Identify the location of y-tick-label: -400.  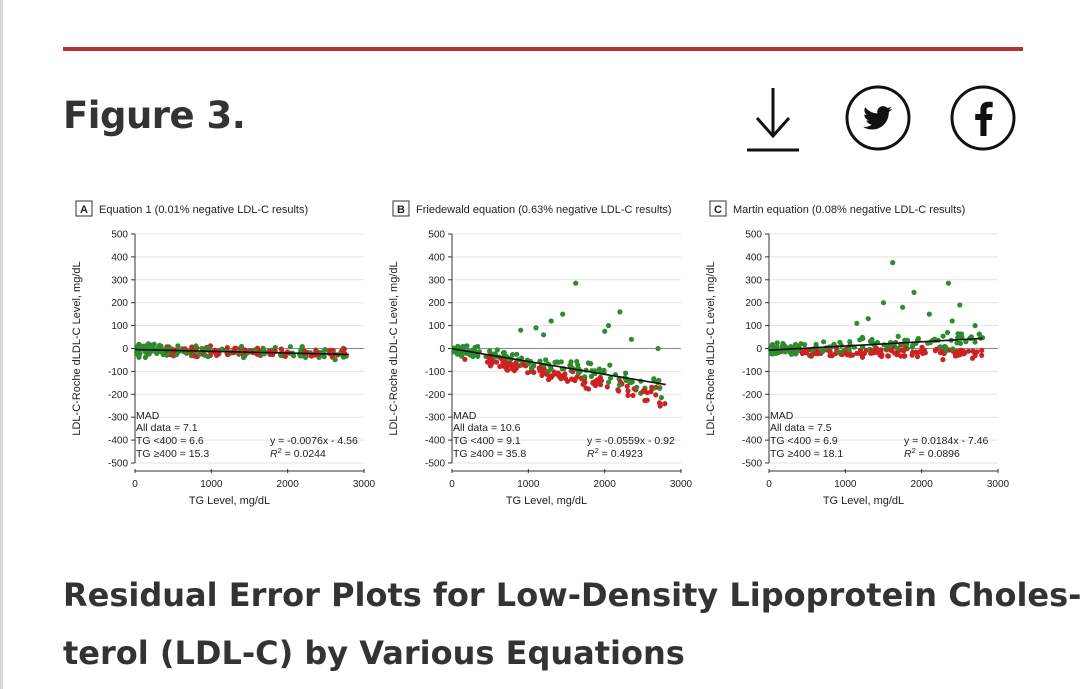
(435, 441).